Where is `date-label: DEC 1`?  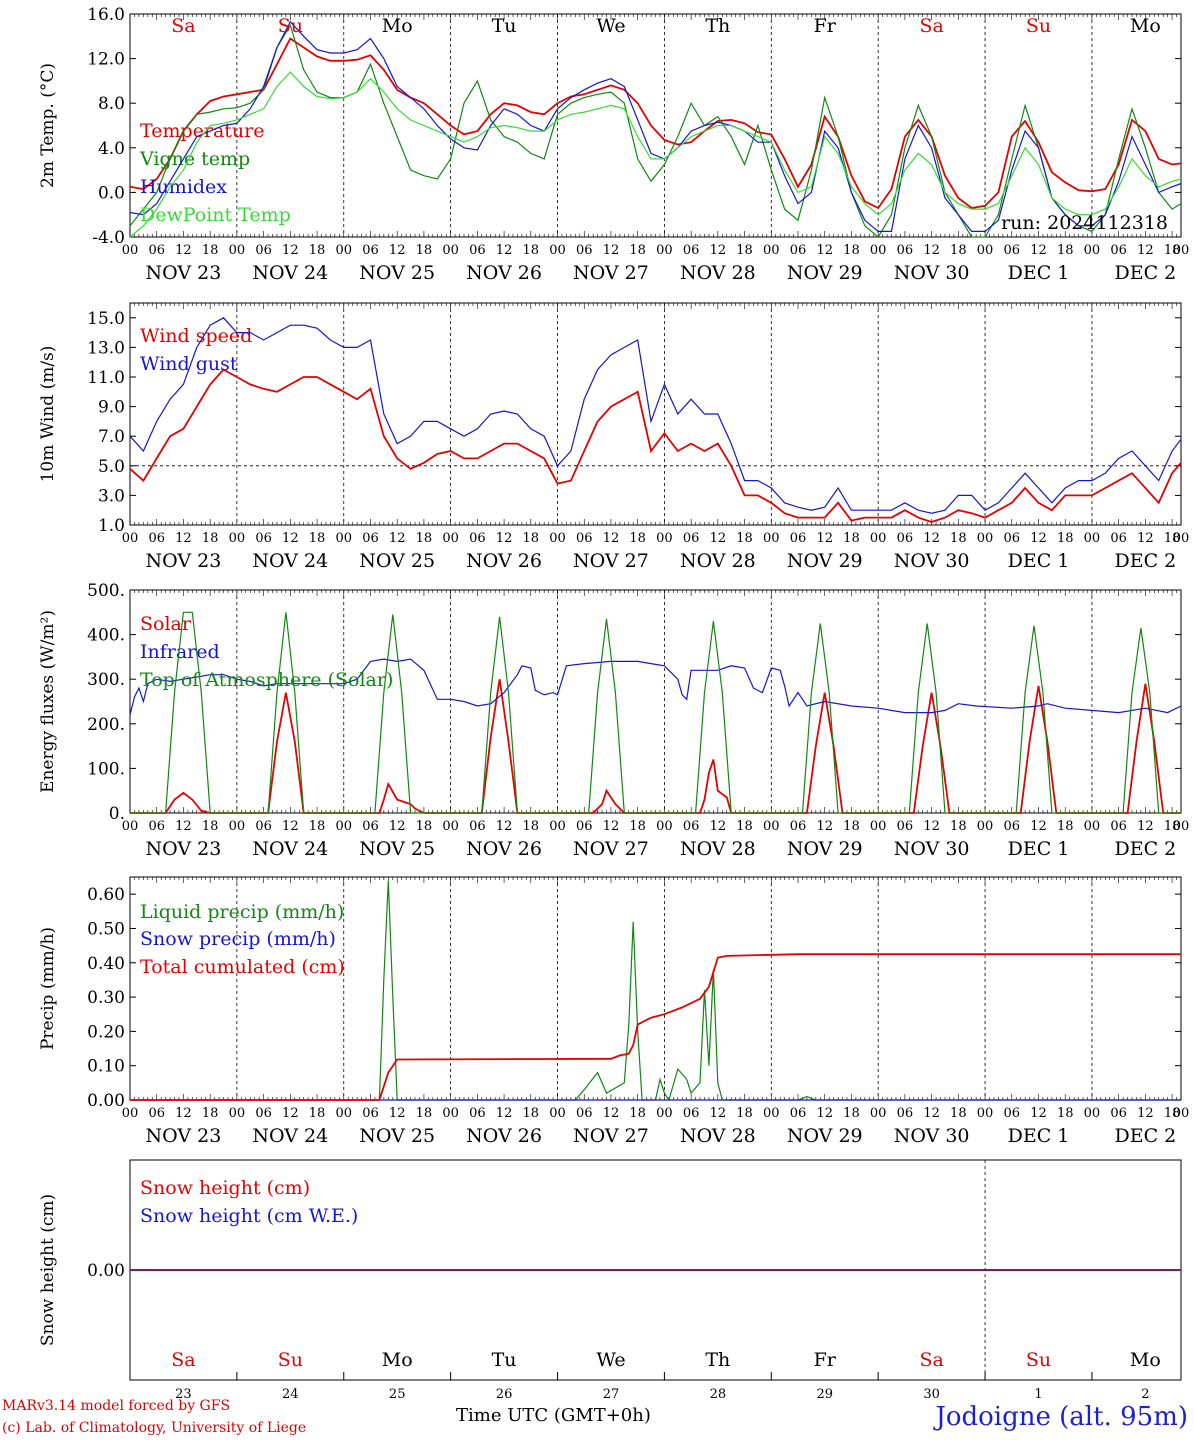
date-label: DEC 1 is located at coordinates (1039, 1136).